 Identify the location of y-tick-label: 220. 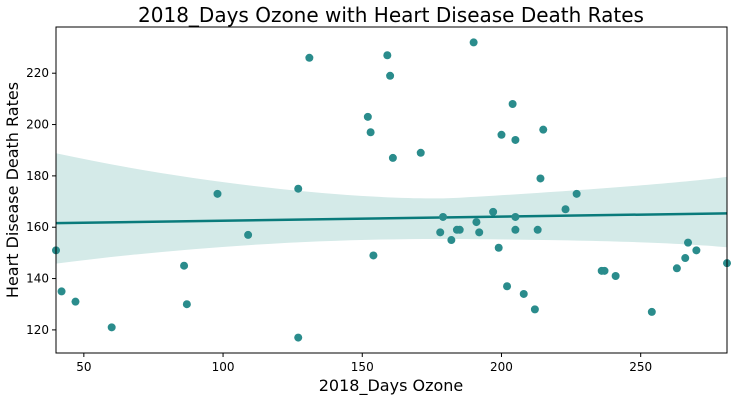
(37, 73).